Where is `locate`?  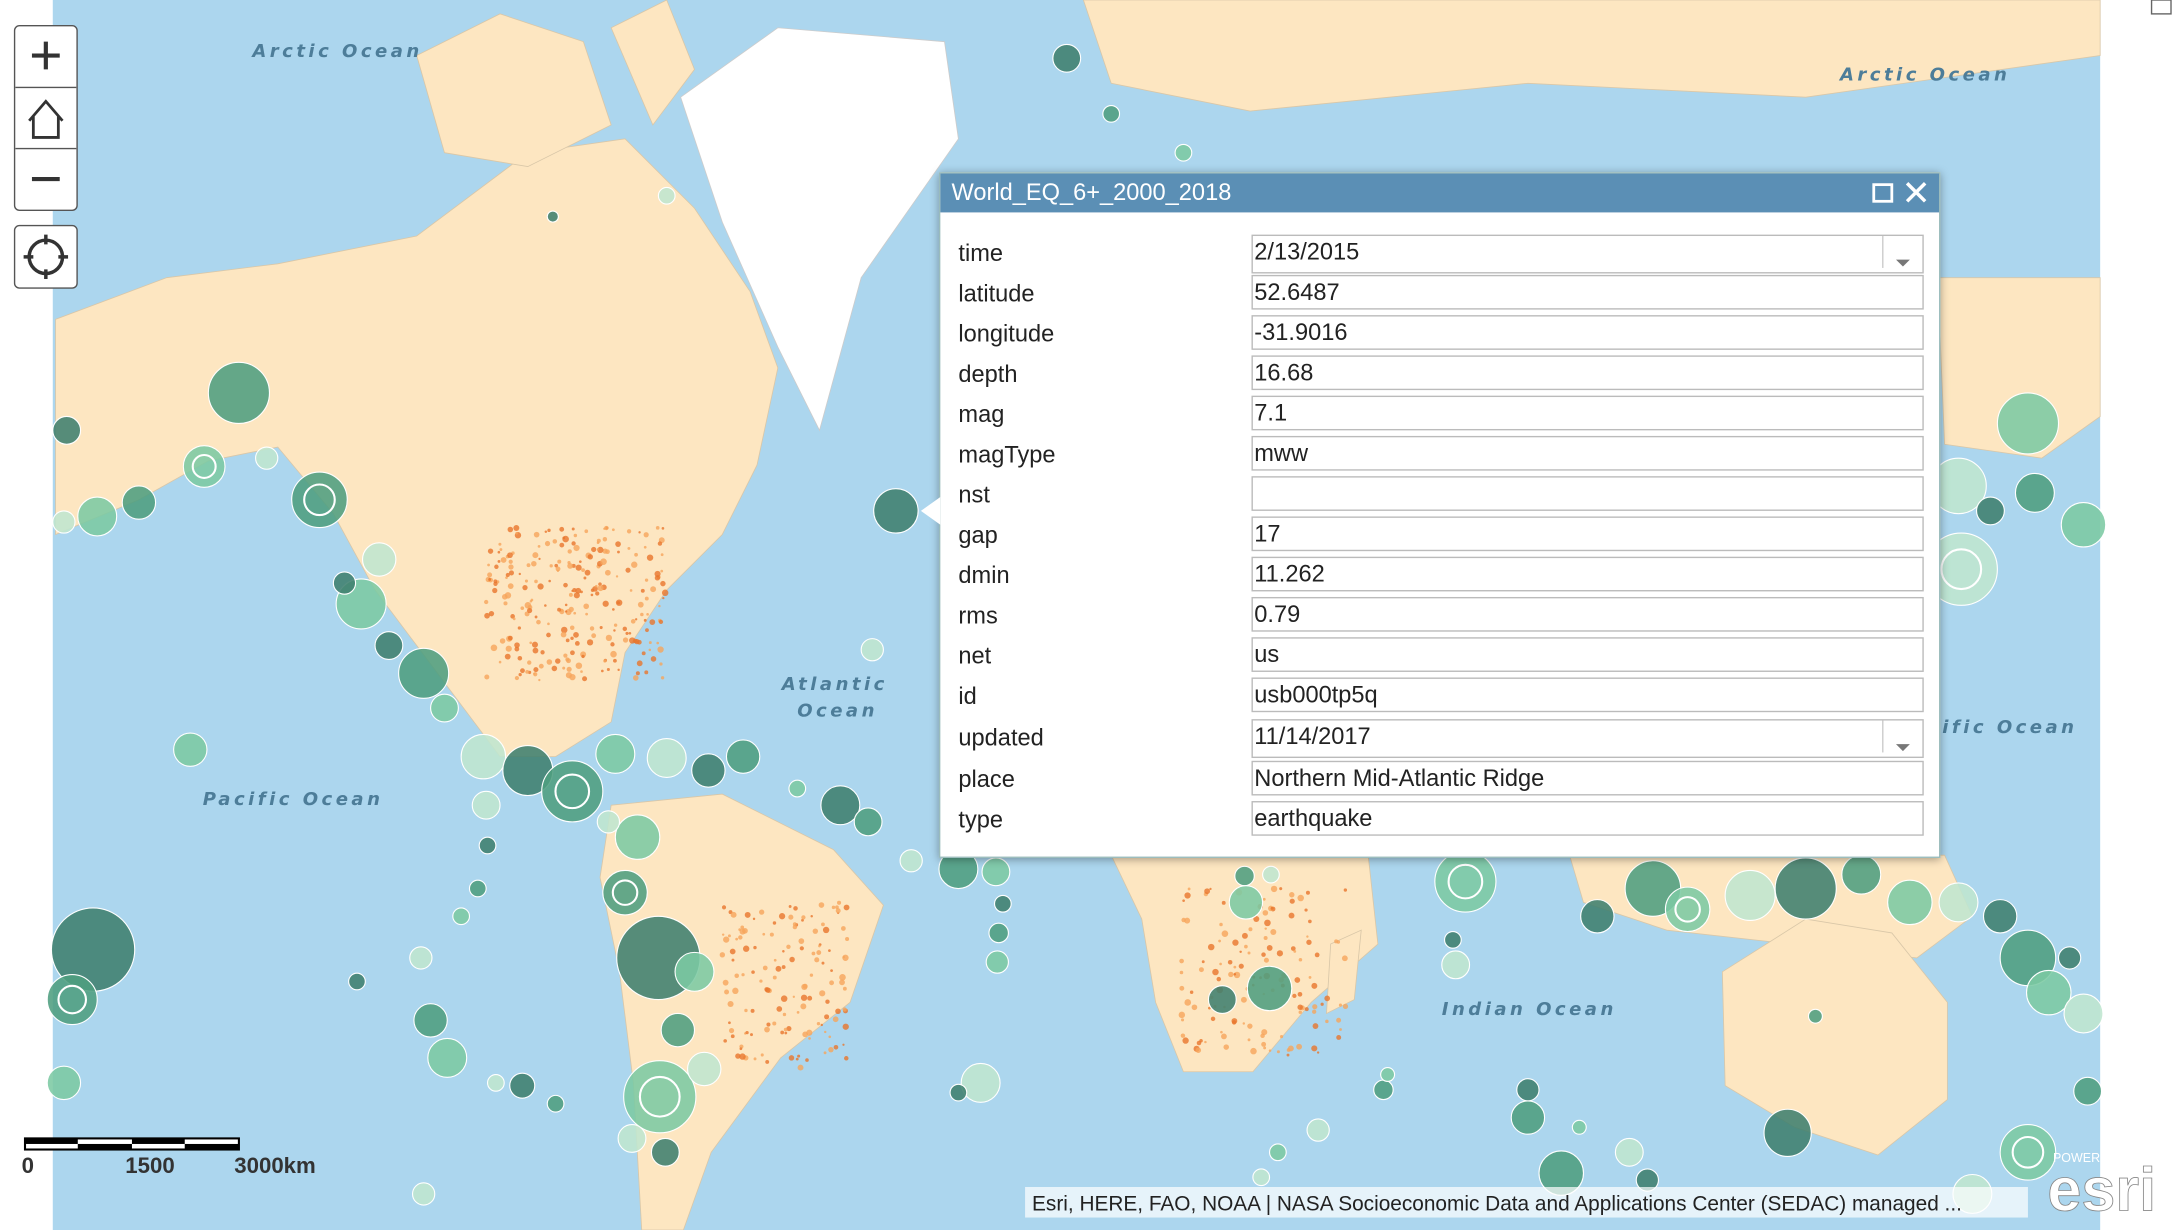
locate is located at coordinates (45, 256).